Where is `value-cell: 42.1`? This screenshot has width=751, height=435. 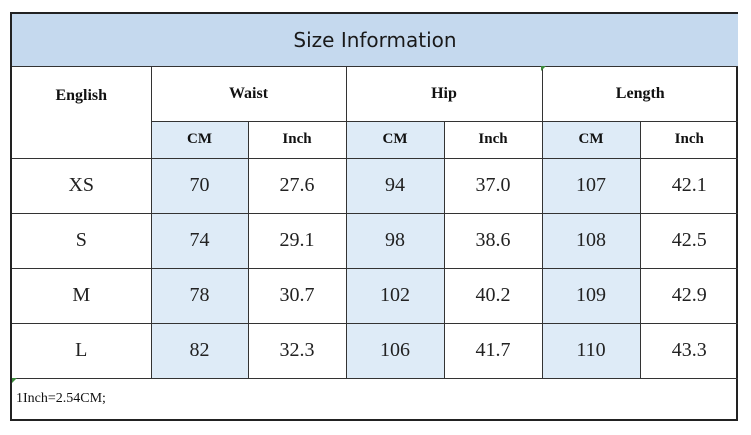 value-cell: 42.1 is located at coordinates (688, 185).